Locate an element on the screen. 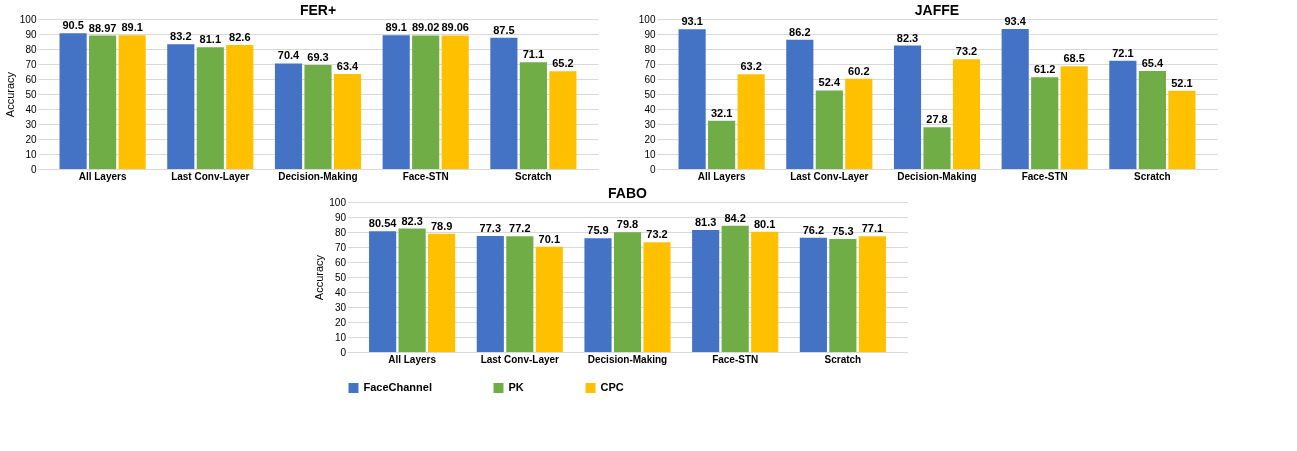 The width and height of the screenshot is (1297, 451). data-label: 68.5 is located at coordinates (1074, 58).